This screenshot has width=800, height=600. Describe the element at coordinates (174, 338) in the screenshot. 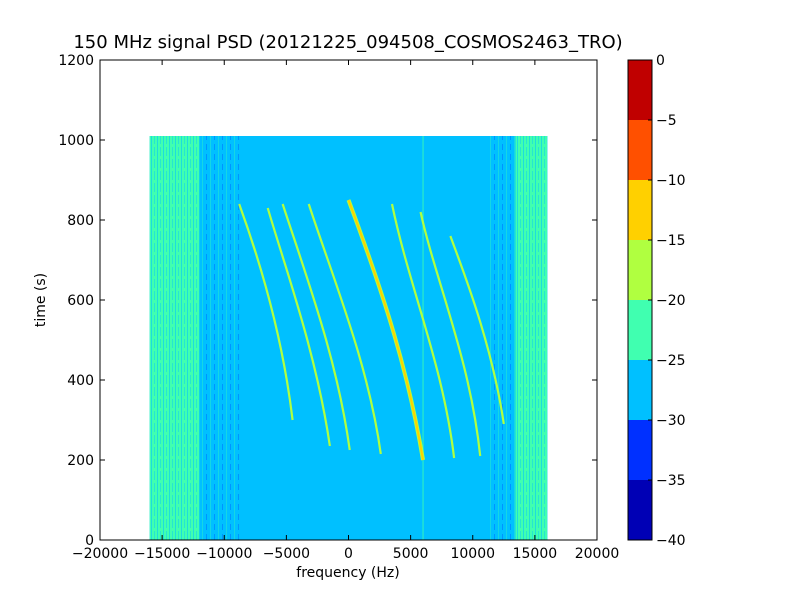

I see `heatmap-left-edge-band` at that location.